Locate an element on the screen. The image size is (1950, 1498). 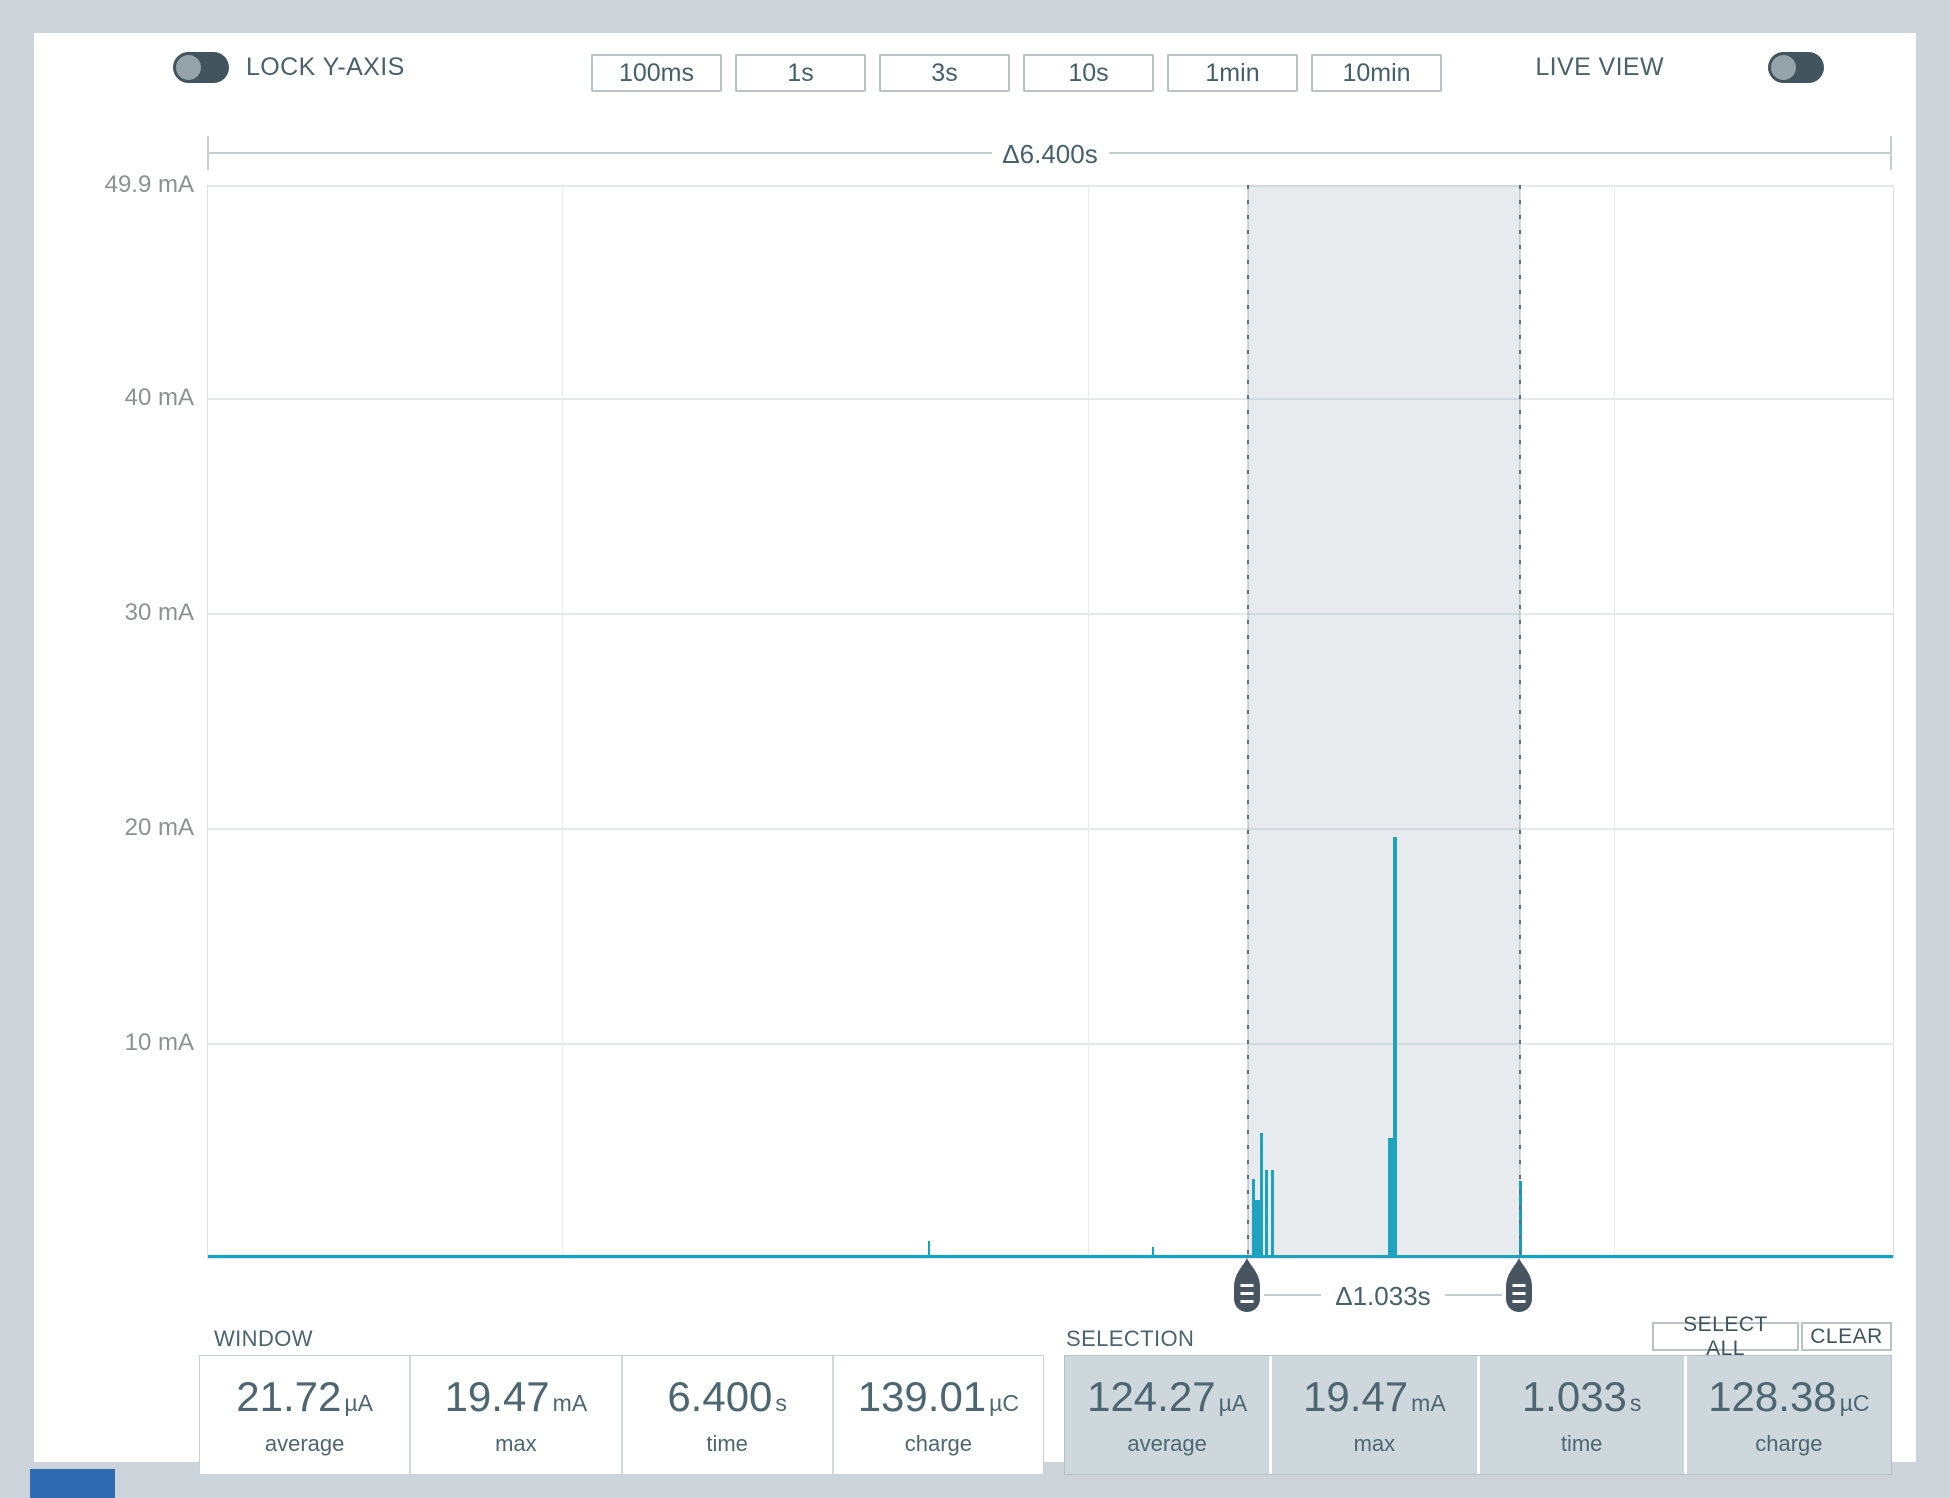
stat-cell-time: 6.400 s time is located at coordinates (726, 1415).